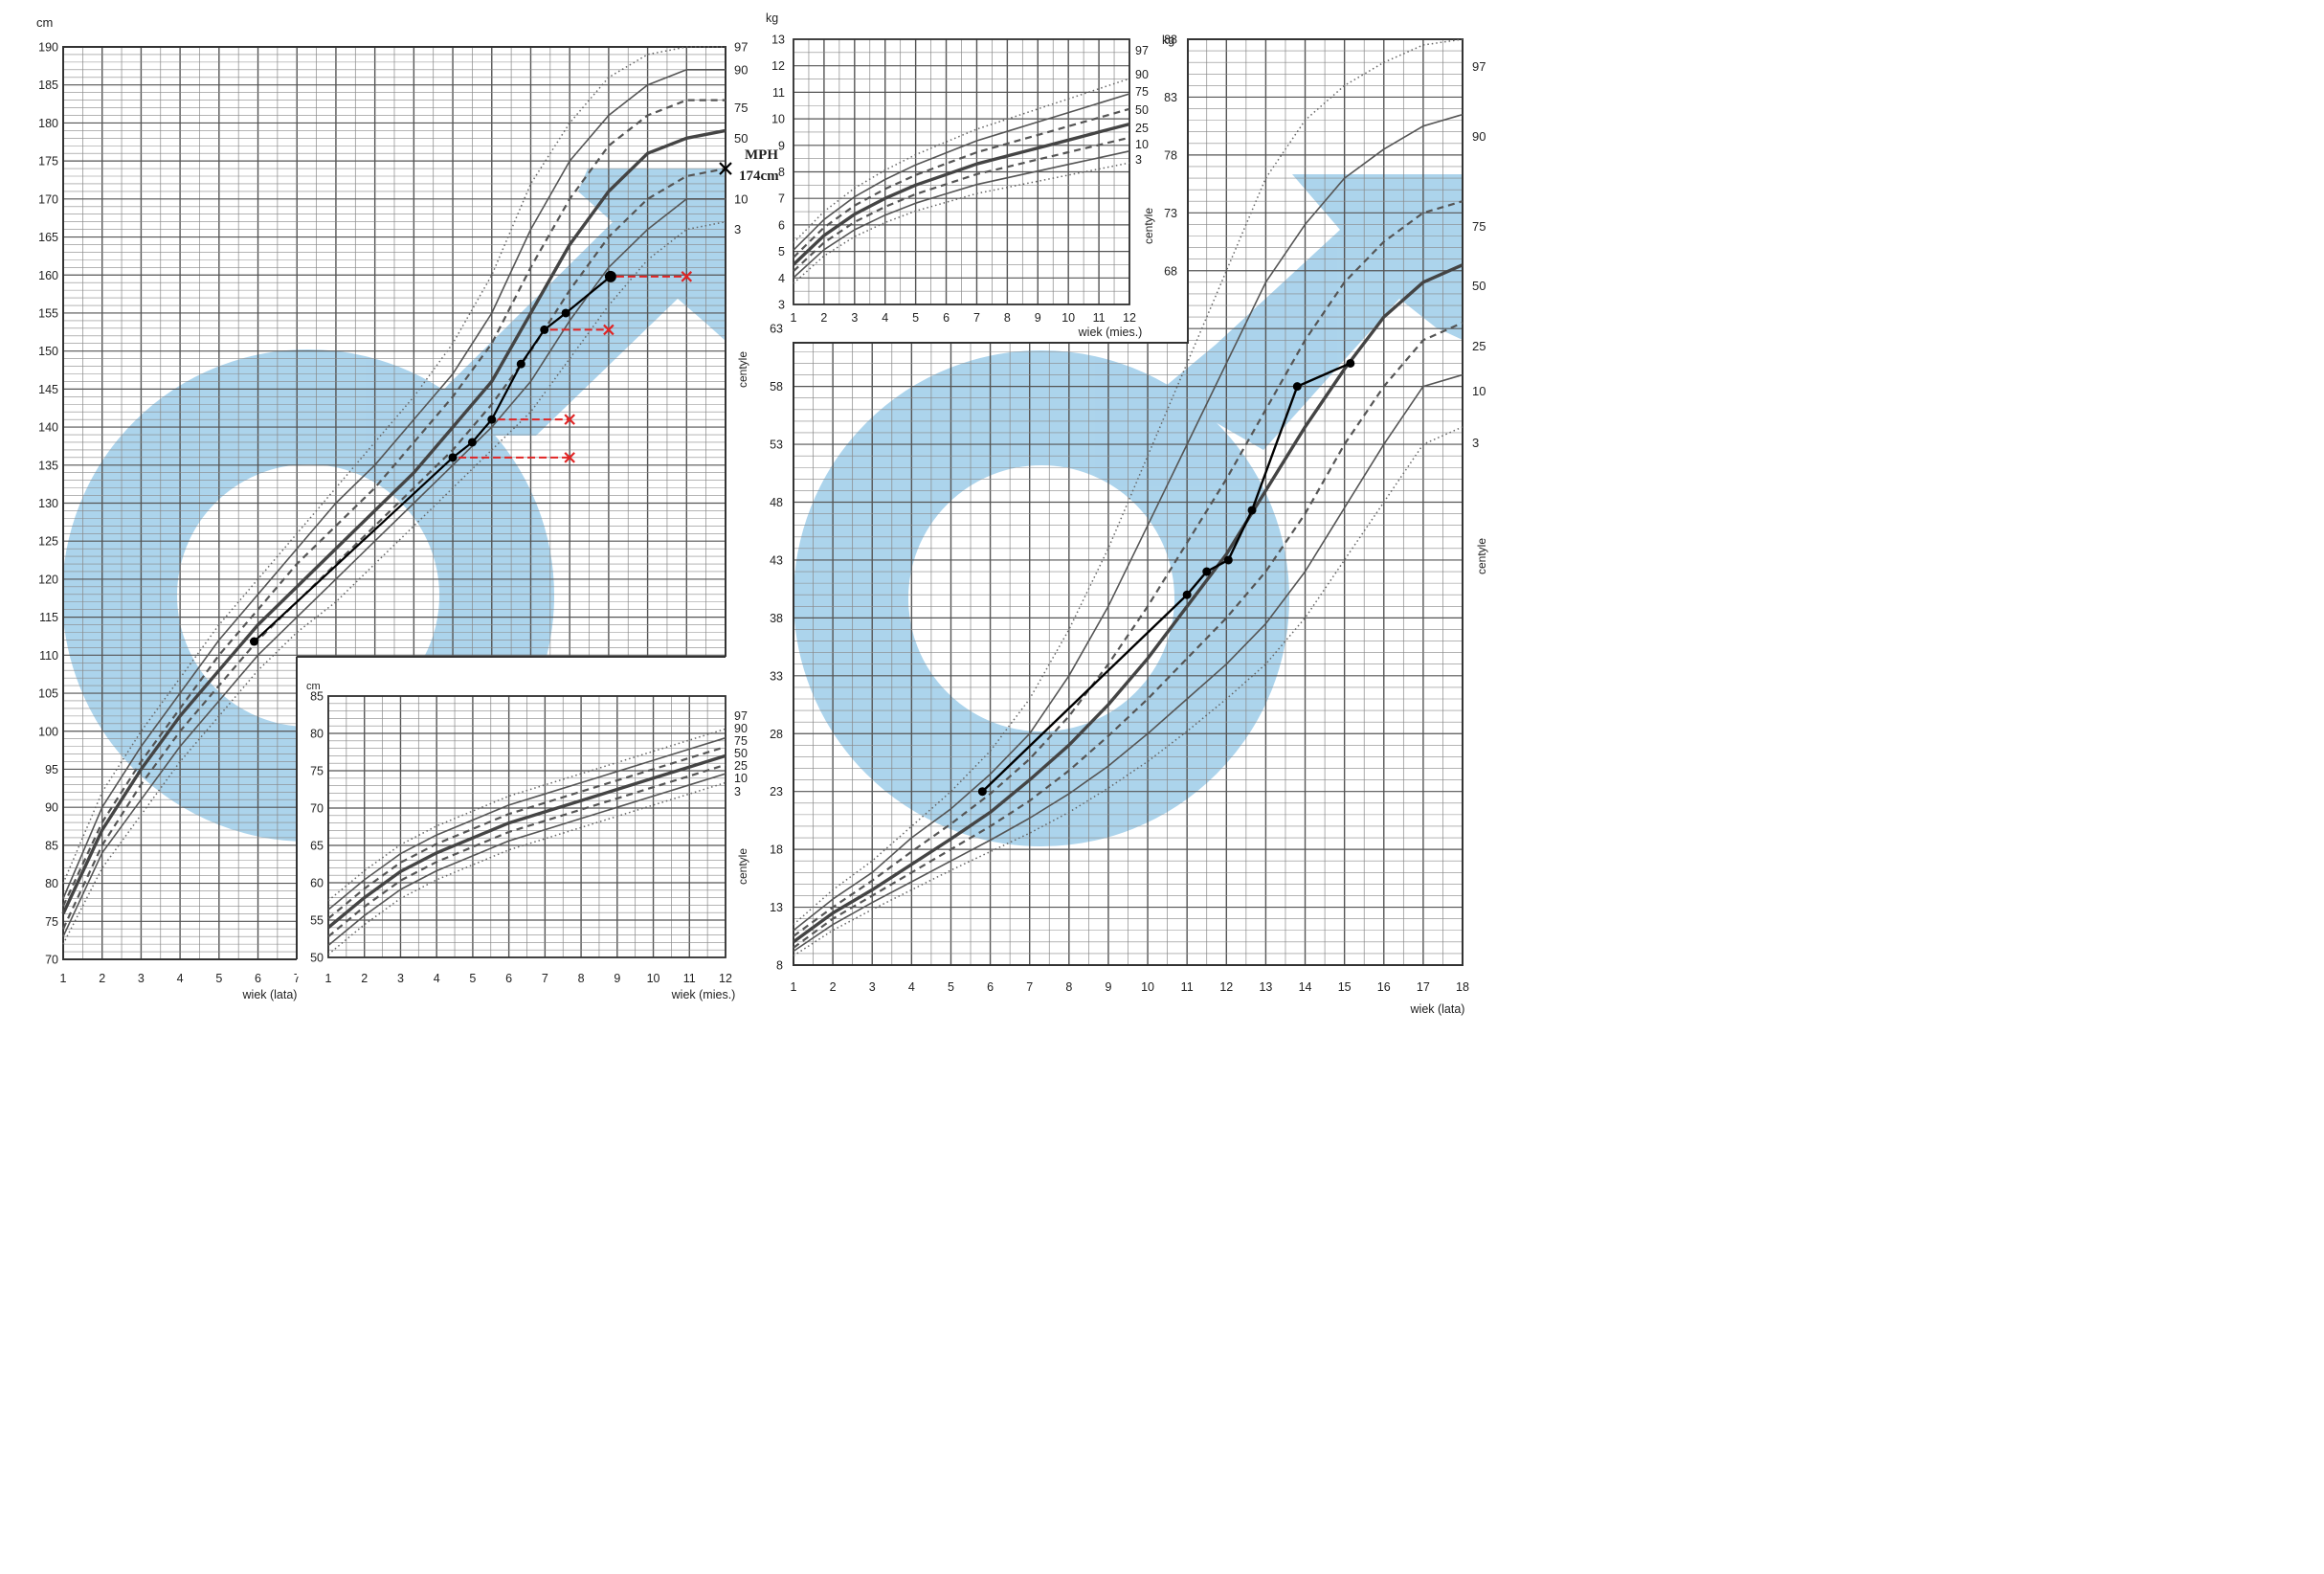  What do you see at coordinates (180, 979) in the screenshot?
I see `height-x-tick: 4` at bounding box center [180, 979].